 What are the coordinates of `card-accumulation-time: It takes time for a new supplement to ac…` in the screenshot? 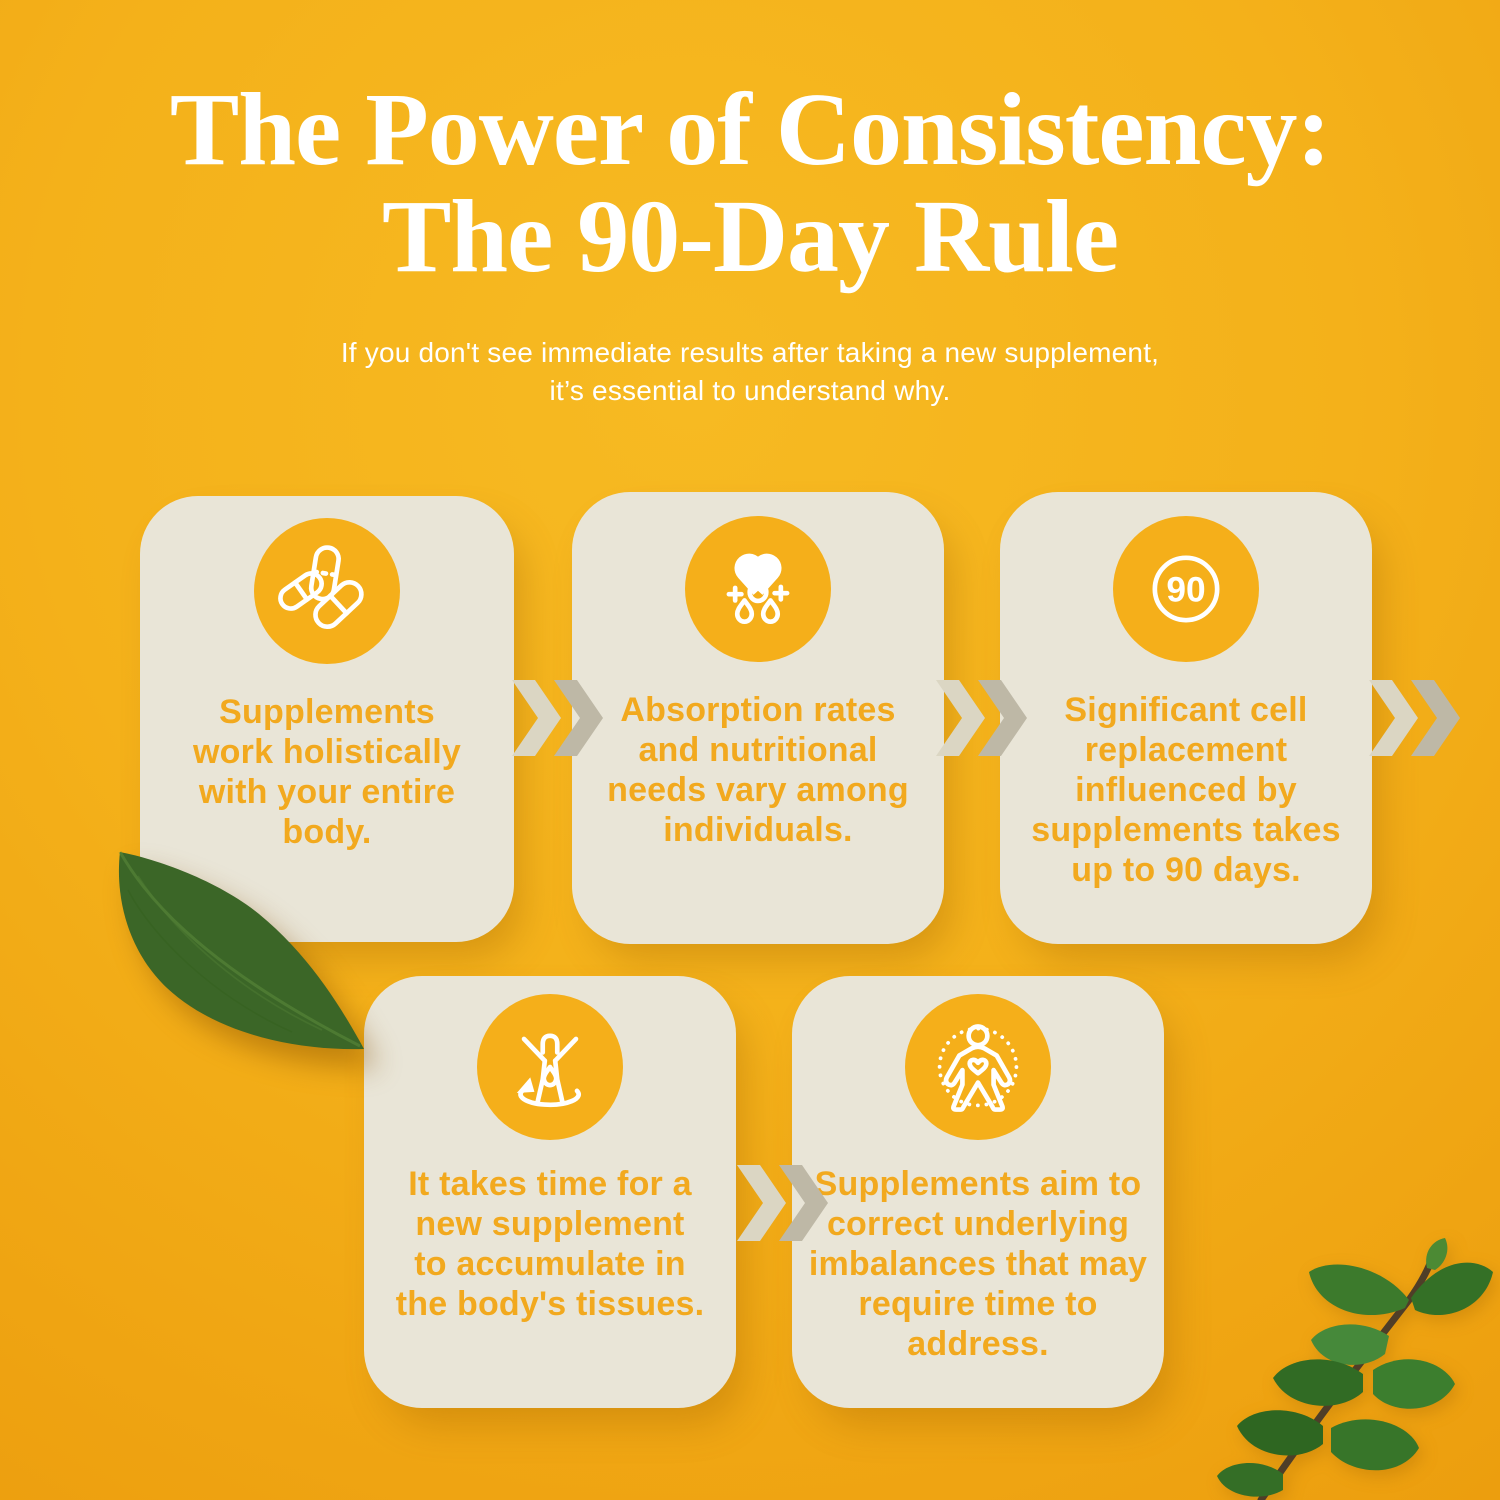 It's located at (550, 1192).